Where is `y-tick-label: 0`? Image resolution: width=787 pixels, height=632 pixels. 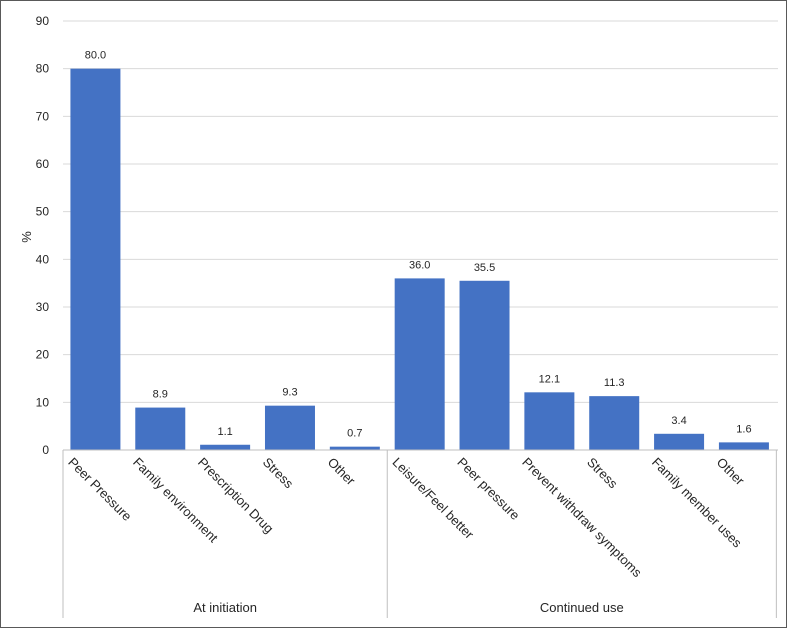 y-tick-label: 0 is located at coordinates (45, 450).